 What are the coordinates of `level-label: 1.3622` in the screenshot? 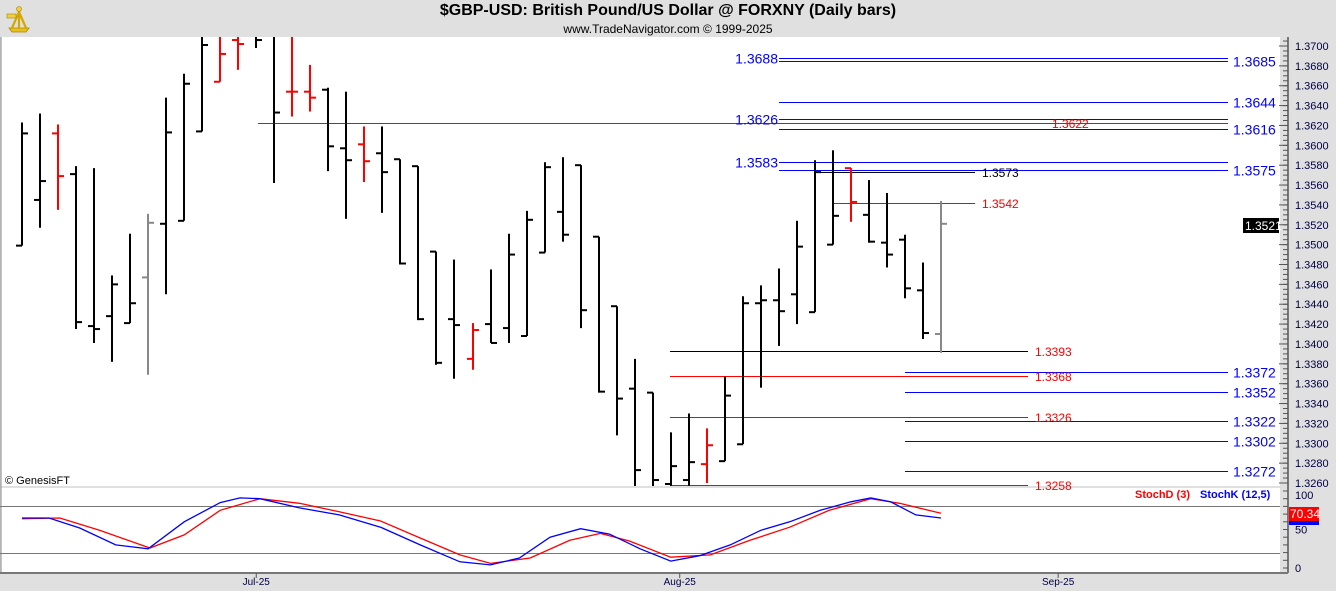 It's located at (1070, 124).